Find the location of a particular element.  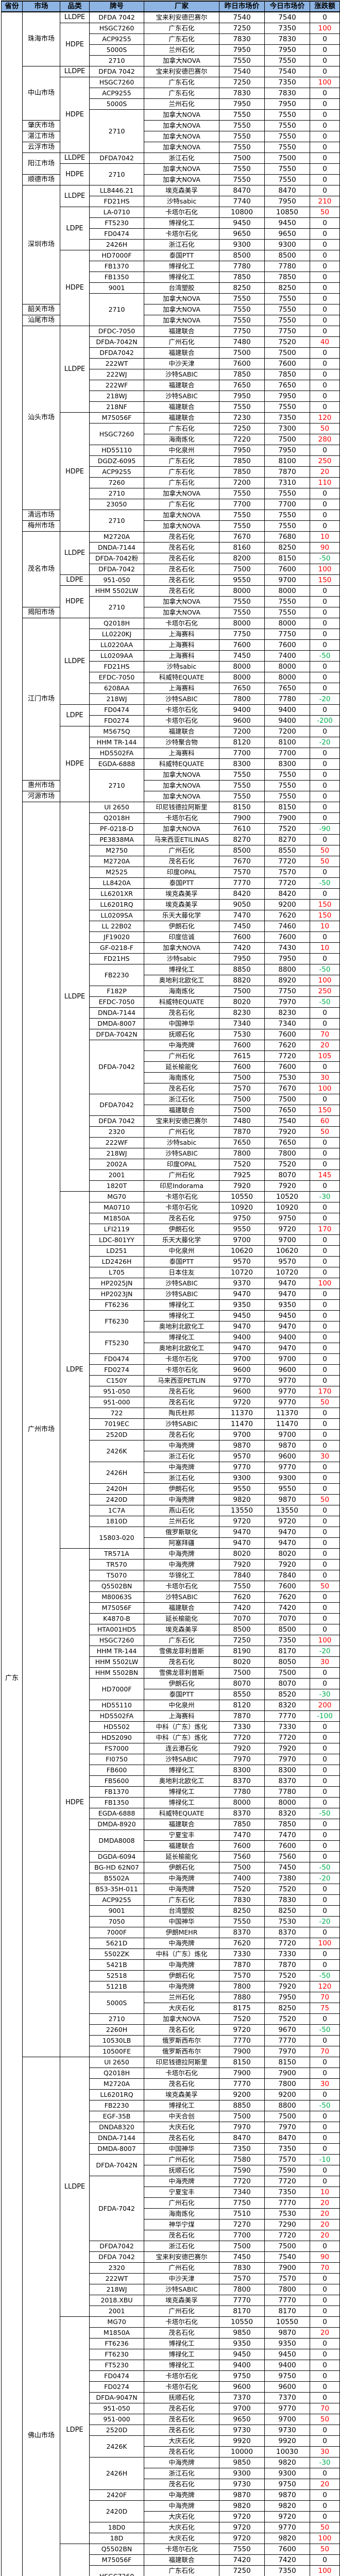

today-price-cell: 8270 is located at coordinates (287, 839).